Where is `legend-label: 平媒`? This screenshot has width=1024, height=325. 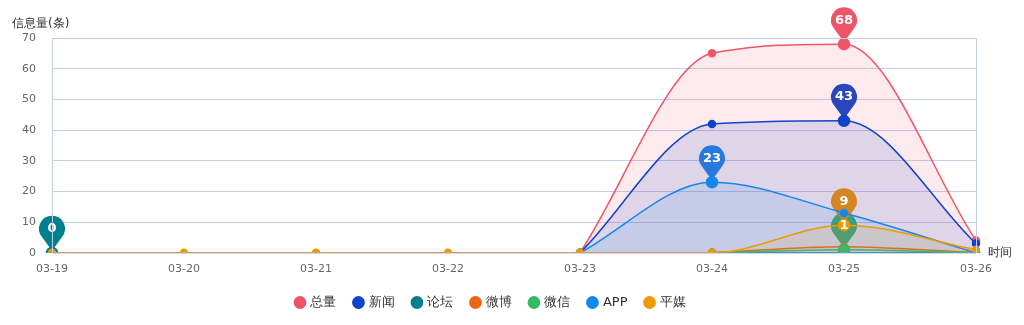 legend-label: 平媒 is located at coordinates (673, 301).